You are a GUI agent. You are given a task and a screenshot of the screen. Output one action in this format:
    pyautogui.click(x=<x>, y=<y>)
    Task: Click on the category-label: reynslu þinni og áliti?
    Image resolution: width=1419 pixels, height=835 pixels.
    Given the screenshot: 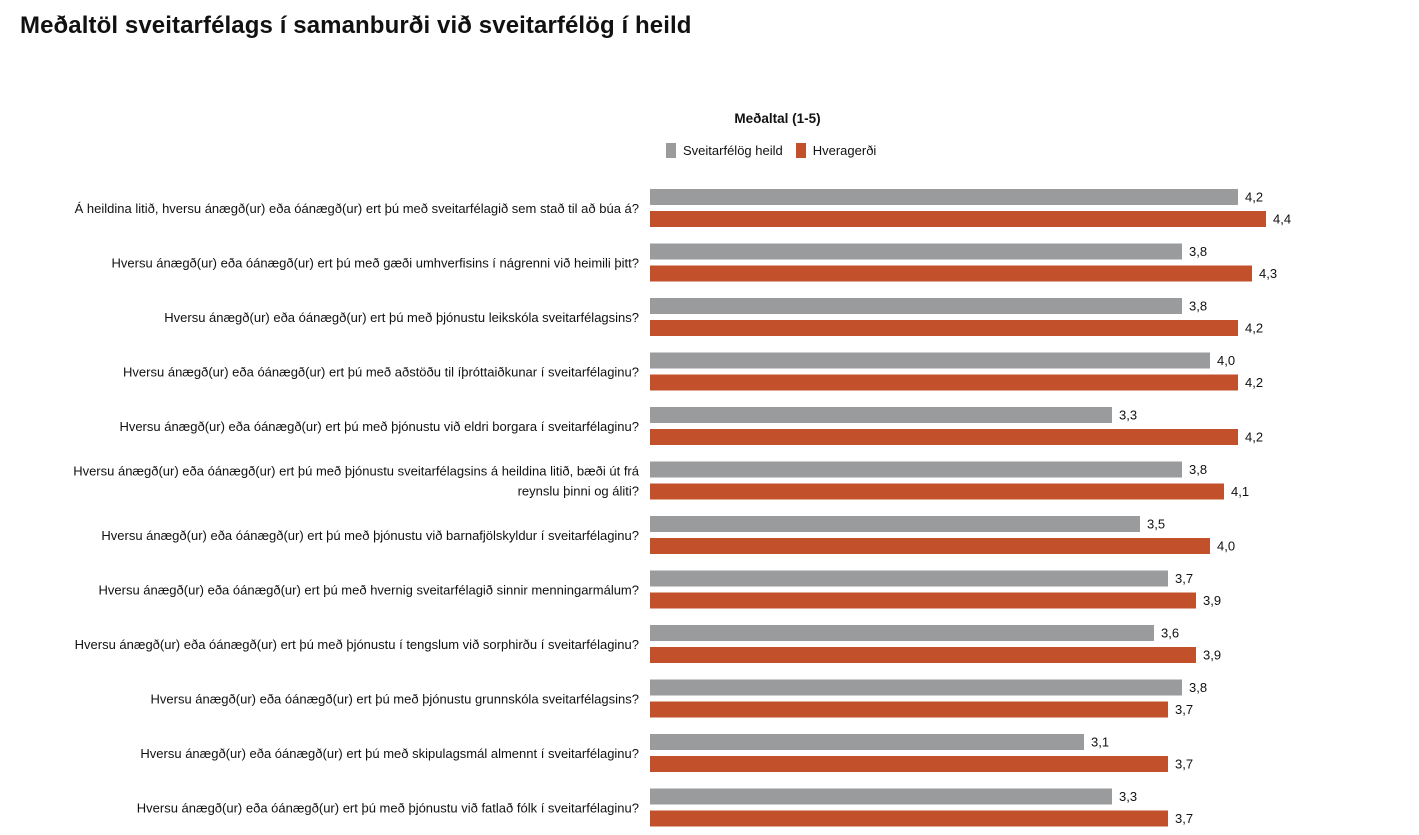 What is the action you would take?
    pyautogui.click(x=578, y=491)
    